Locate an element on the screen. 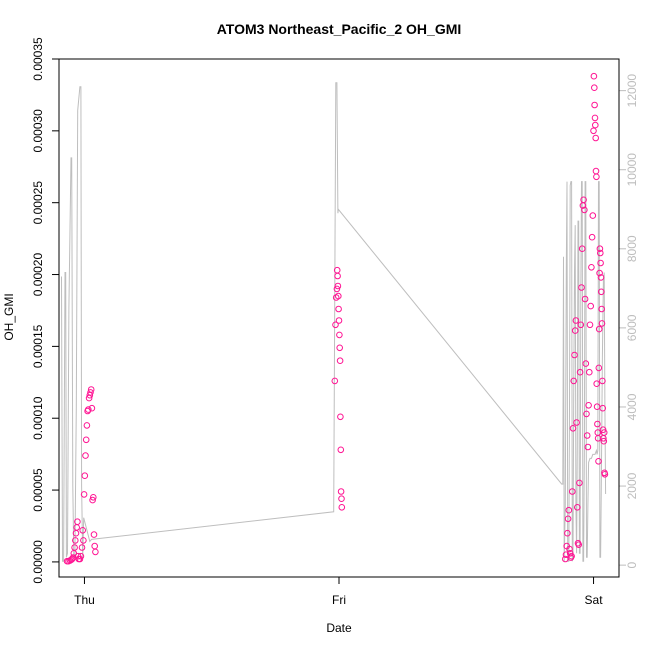 The height and width of the screenshot is (650, 650). x-axis-label: Date is located at coordinates (339, 628).